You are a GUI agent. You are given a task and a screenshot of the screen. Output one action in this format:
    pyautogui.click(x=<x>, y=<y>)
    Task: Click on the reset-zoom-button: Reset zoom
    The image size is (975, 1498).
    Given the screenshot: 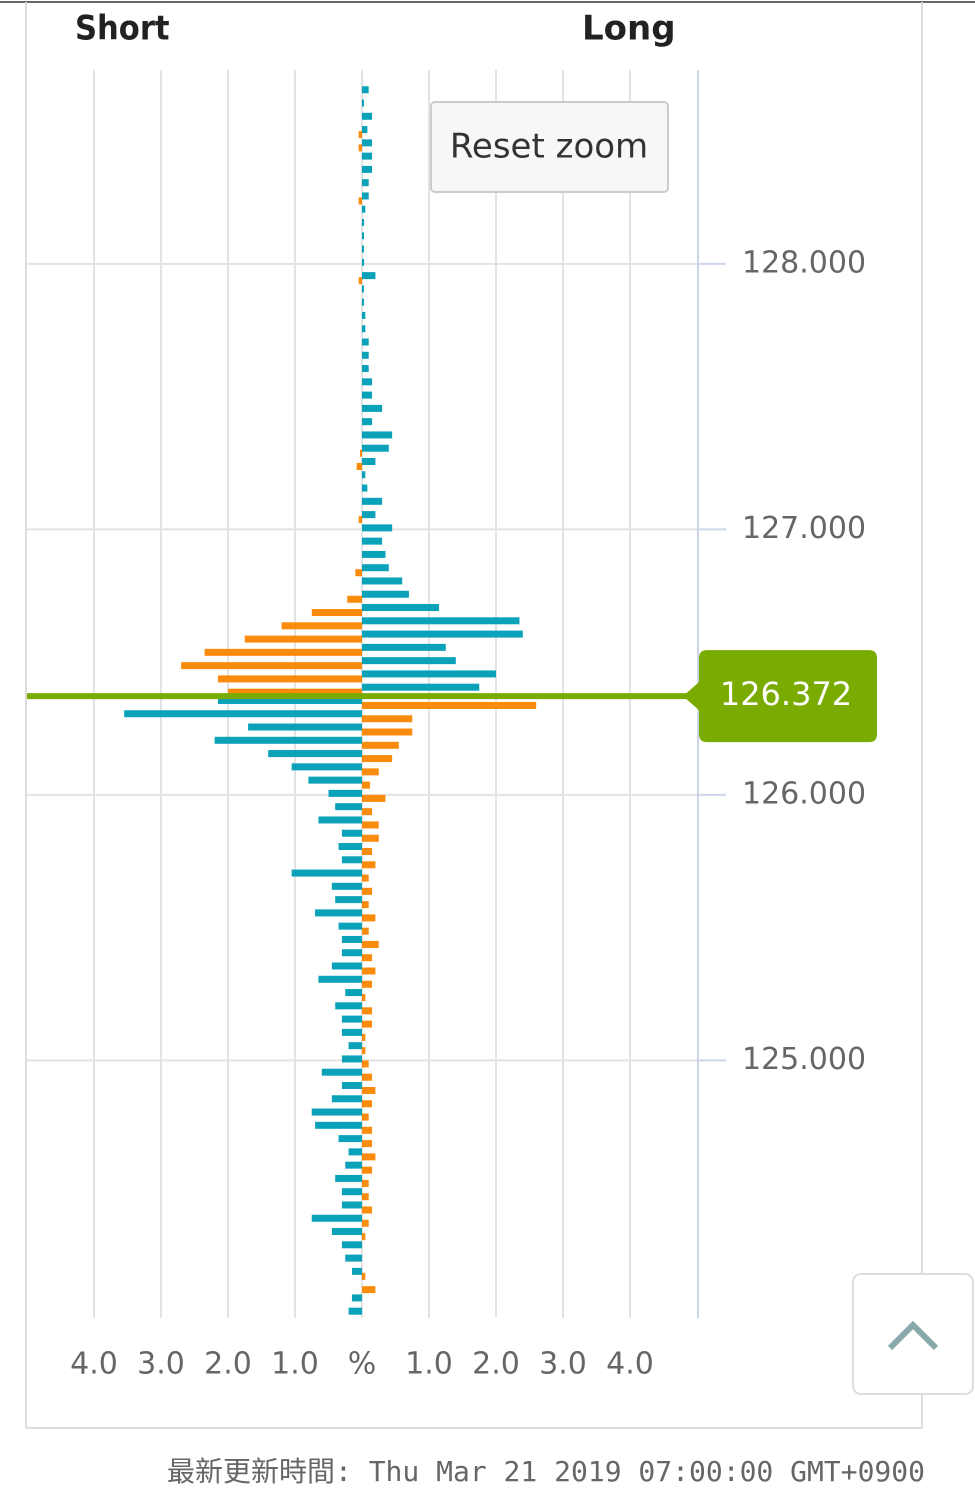 What is the action you would take?
    pyautogui.click(x=549, y=147)
    